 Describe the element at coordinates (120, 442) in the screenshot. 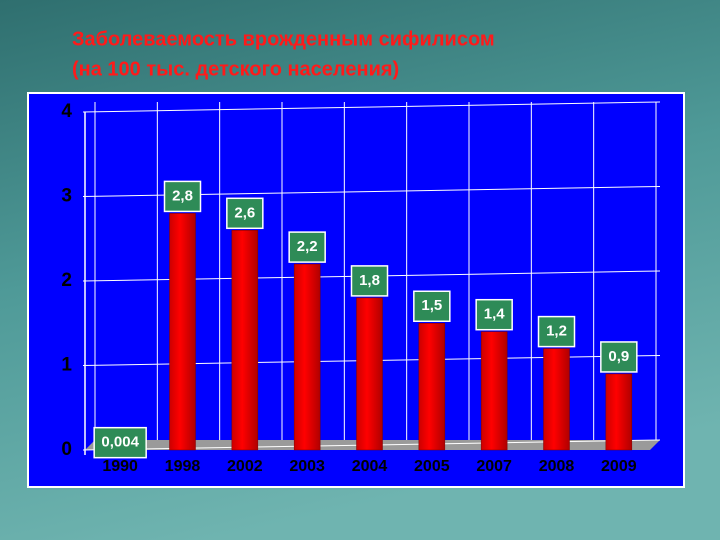

I see `value-label: 0,004` at that location.